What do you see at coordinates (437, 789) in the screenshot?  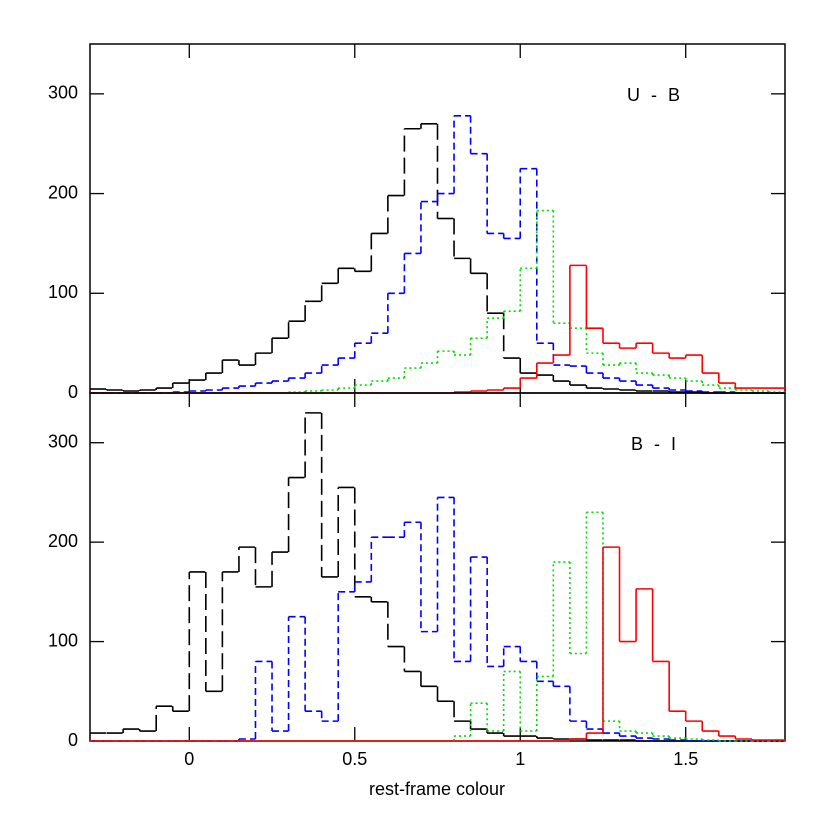 I see `x-axis-label: rest-frame colour` at bounding box center [437, 789].